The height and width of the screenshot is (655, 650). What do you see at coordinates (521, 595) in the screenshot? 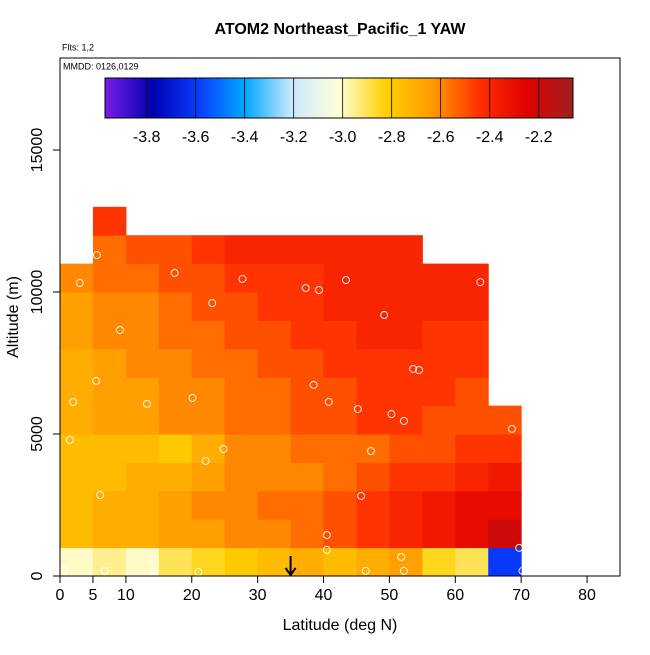
I see `x-tick-label: 70` at bounding box center [521, 595].